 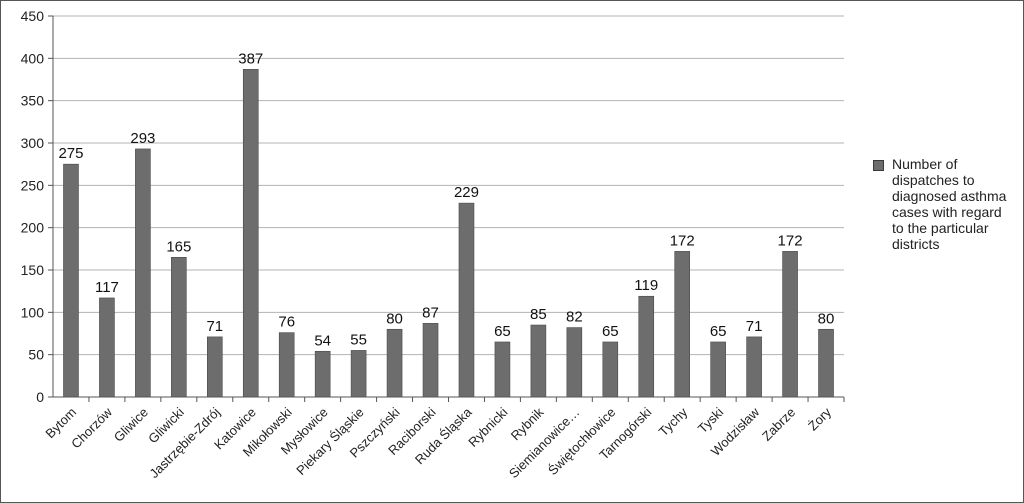 I want to click on data-label: 387, so click(x=250, y=58).